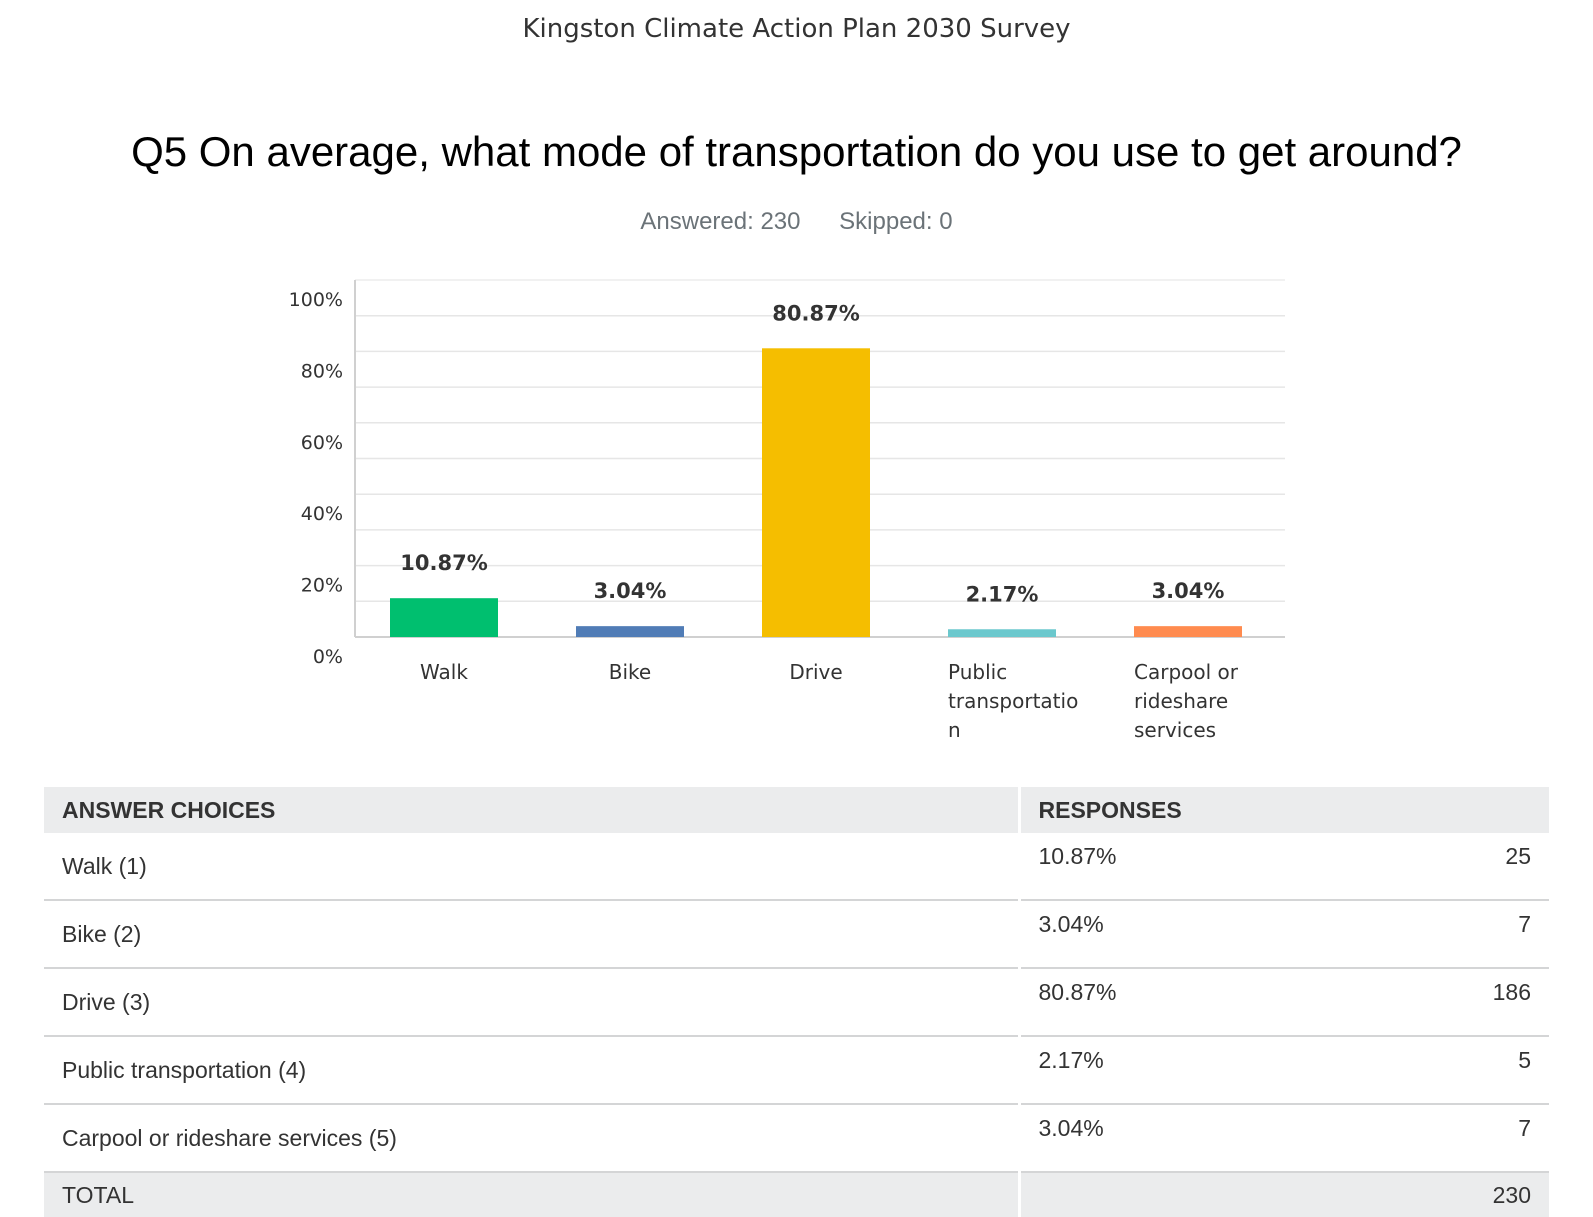 This screenshot has width=1593, height=1217. Describe the element at coordinates (531, 867) in the screenshot. I see `choice-label: Walk (1)` at that location.